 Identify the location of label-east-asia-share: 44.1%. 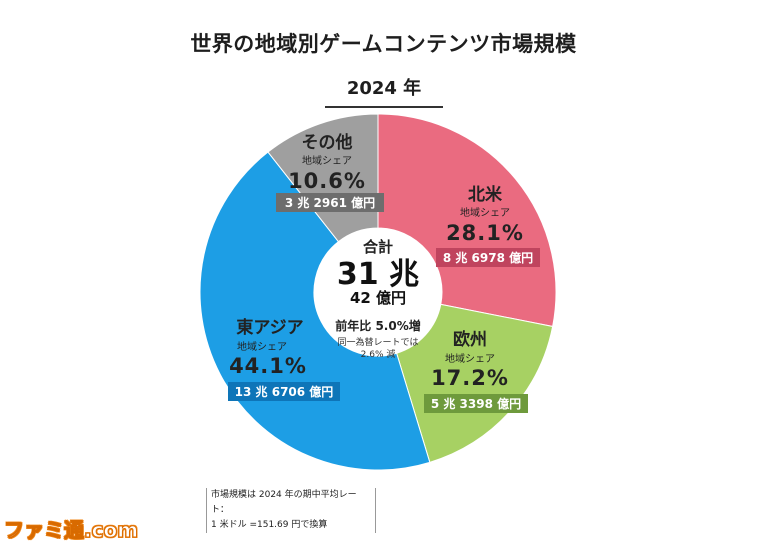
(268, 366).